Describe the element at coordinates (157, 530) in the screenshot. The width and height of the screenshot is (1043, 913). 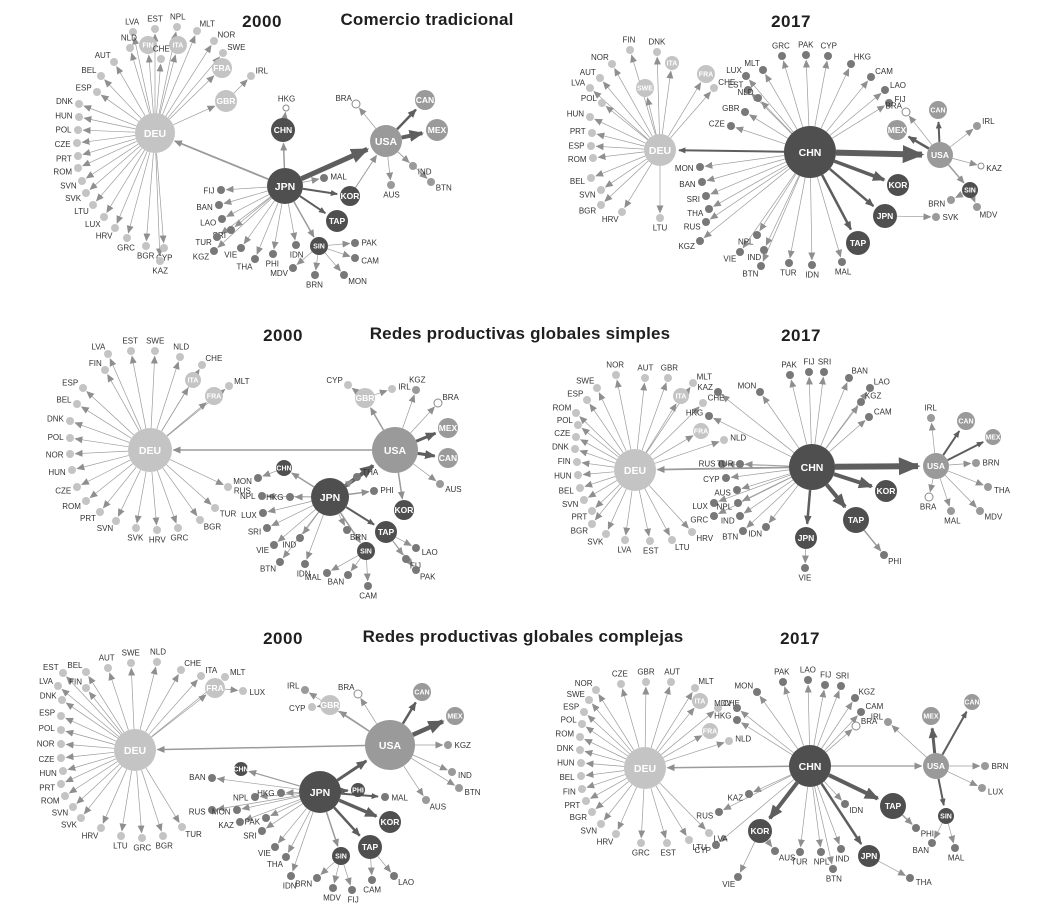
I see `node-HRV` at that location.